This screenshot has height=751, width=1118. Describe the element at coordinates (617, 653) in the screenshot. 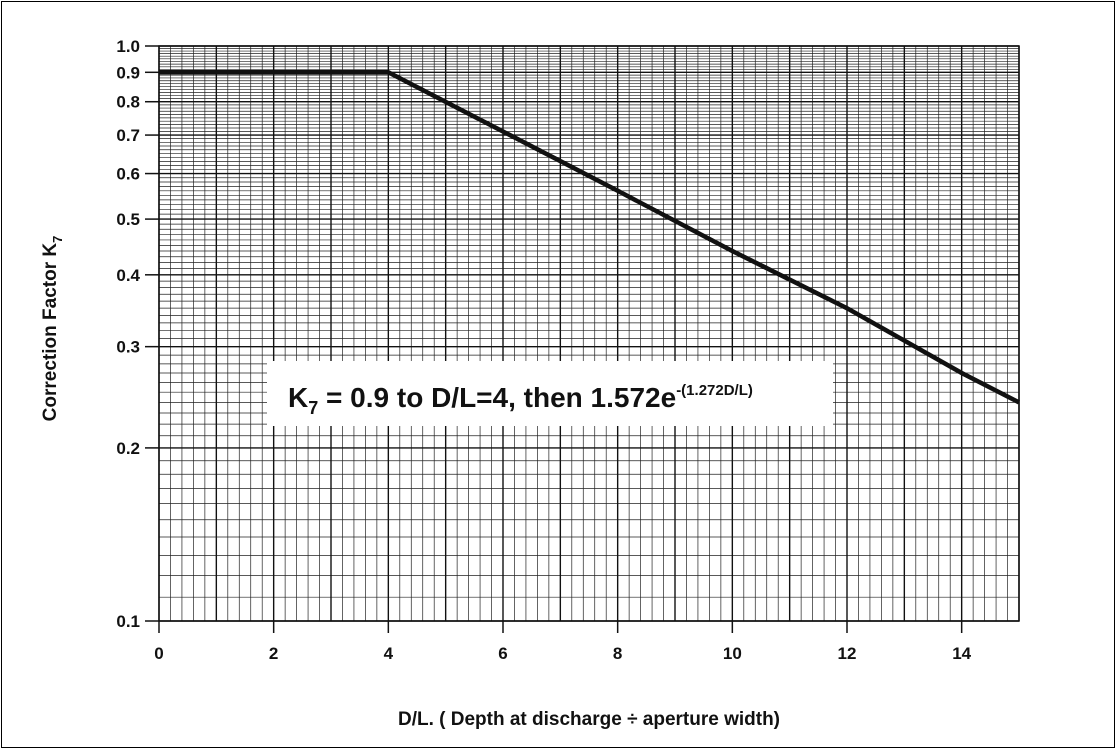

I see `x-tick-label: 8` at that location.